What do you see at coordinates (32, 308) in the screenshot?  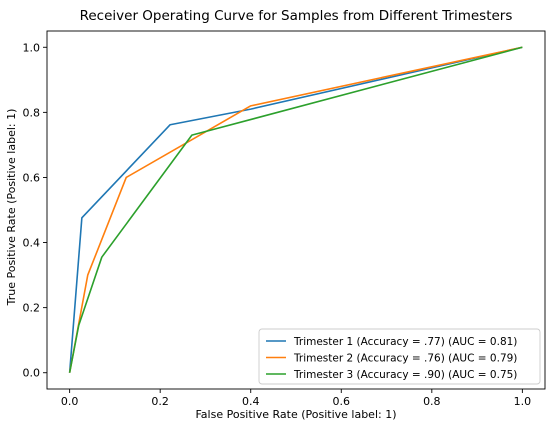 I see `y-tick-label: 0.2` at bounding box center [32, 308].